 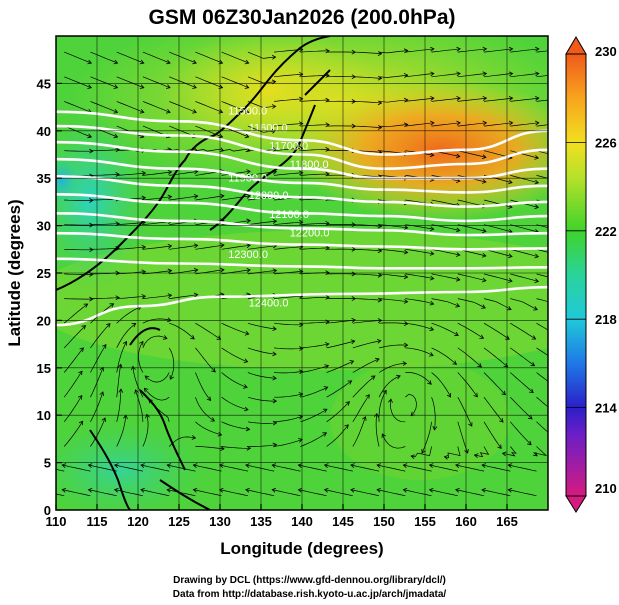 I want to click on taiwan, so click(x=145, y=336).